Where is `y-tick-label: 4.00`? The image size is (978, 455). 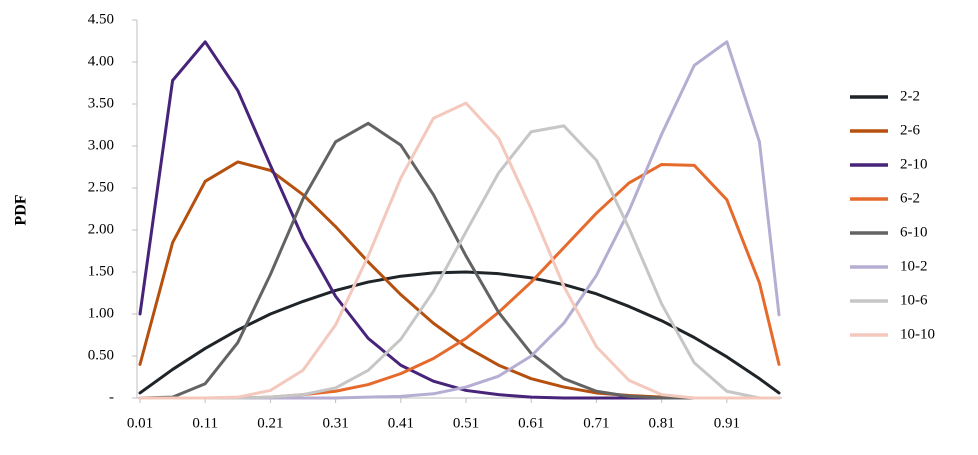
y-tick-label: 4.00 is located at coordinates (101, 61).